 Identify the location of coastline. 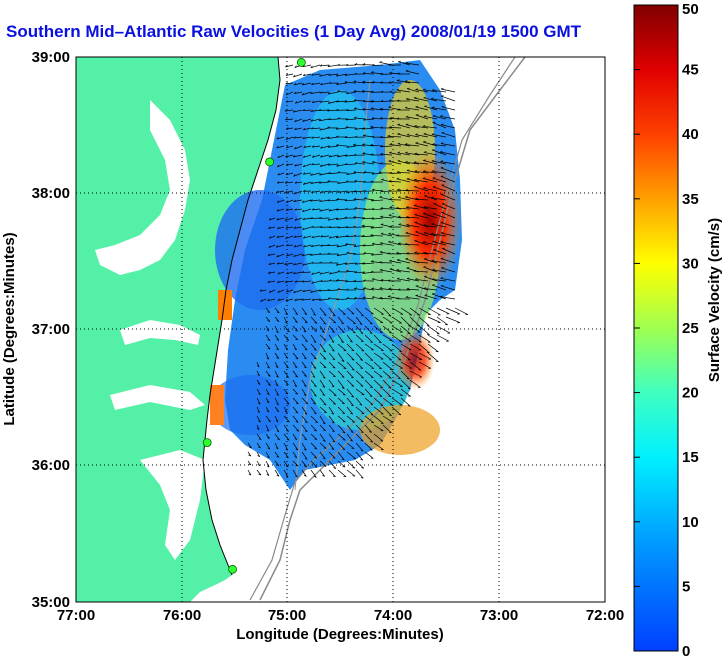
(241, 316).